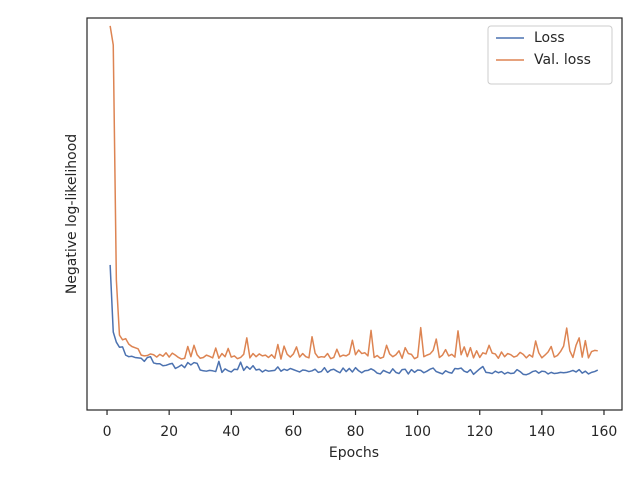  Describe the element at coordinates (417, 432) in the screenshot. I see `x-tick-label: 100` at that location.